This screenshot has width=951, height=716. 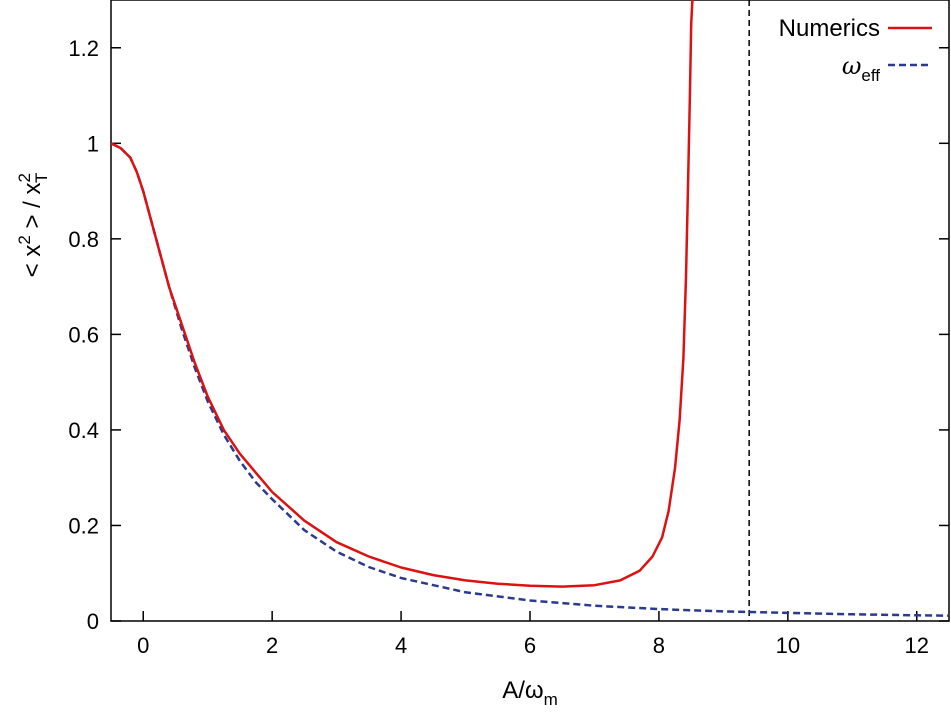 What do you see at coordinates (93, 143) in the screenshot?
I see `y-tick-label: 1` at bounding box center [93, 143].